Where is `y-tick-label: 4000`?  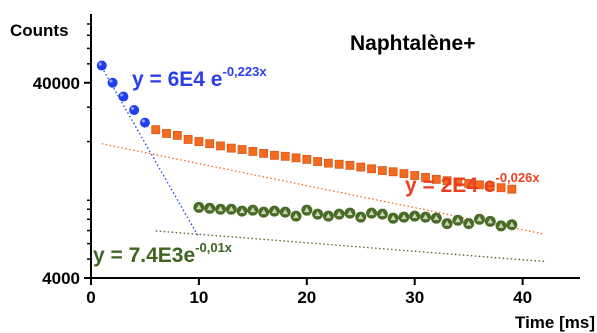 y-tick-label: 4000 is located at coordinates (61, 278).